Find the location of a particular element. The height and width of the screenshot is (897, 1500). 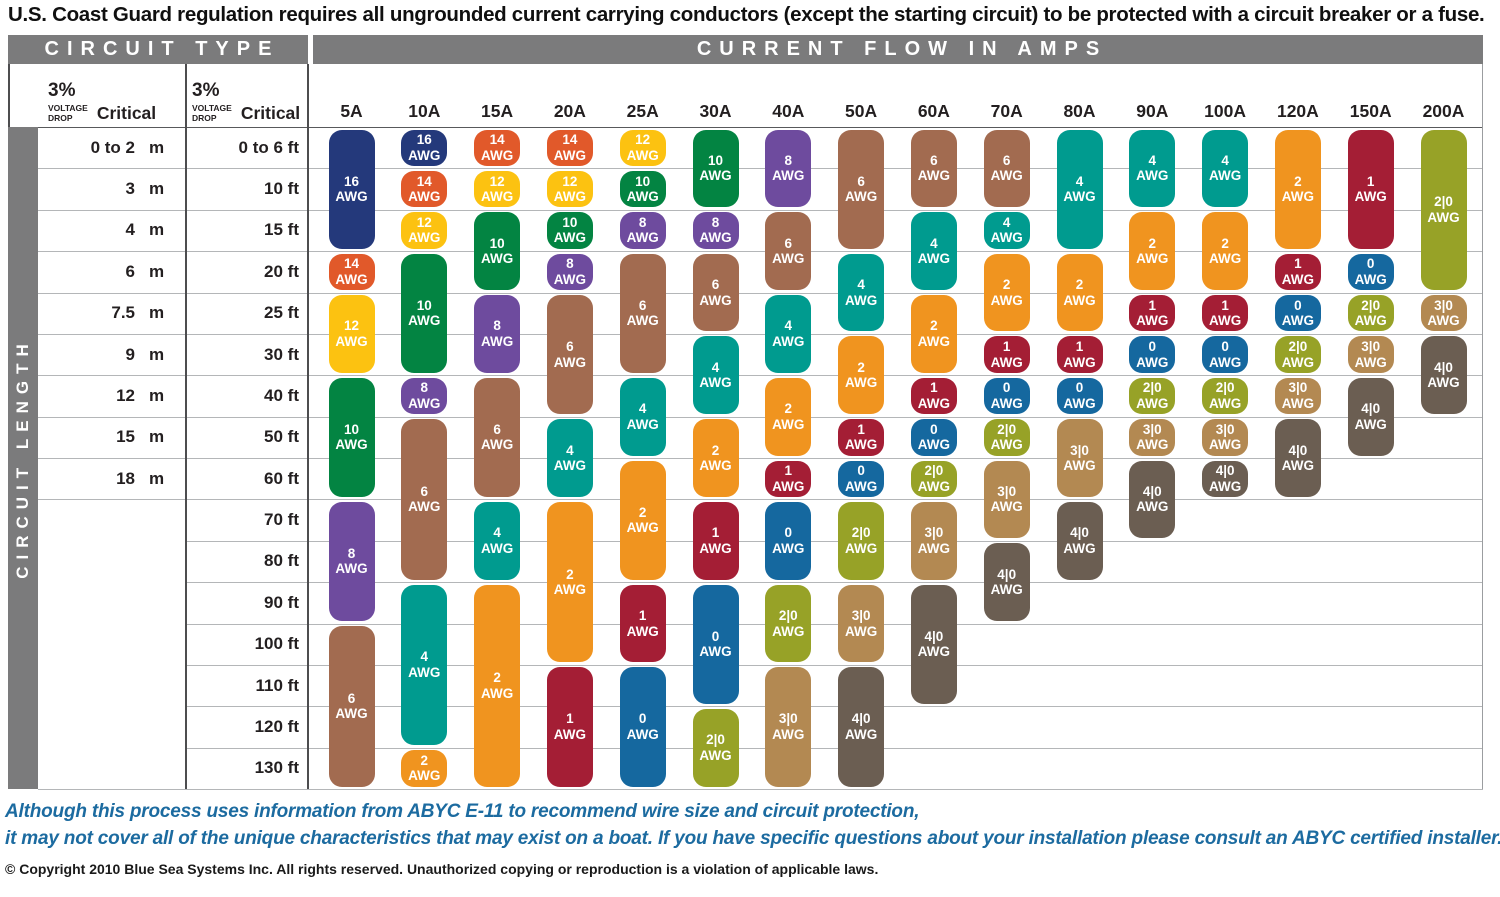

awg-block-150A-200: 2|0 AWG is located at coordinates (1370, 313).